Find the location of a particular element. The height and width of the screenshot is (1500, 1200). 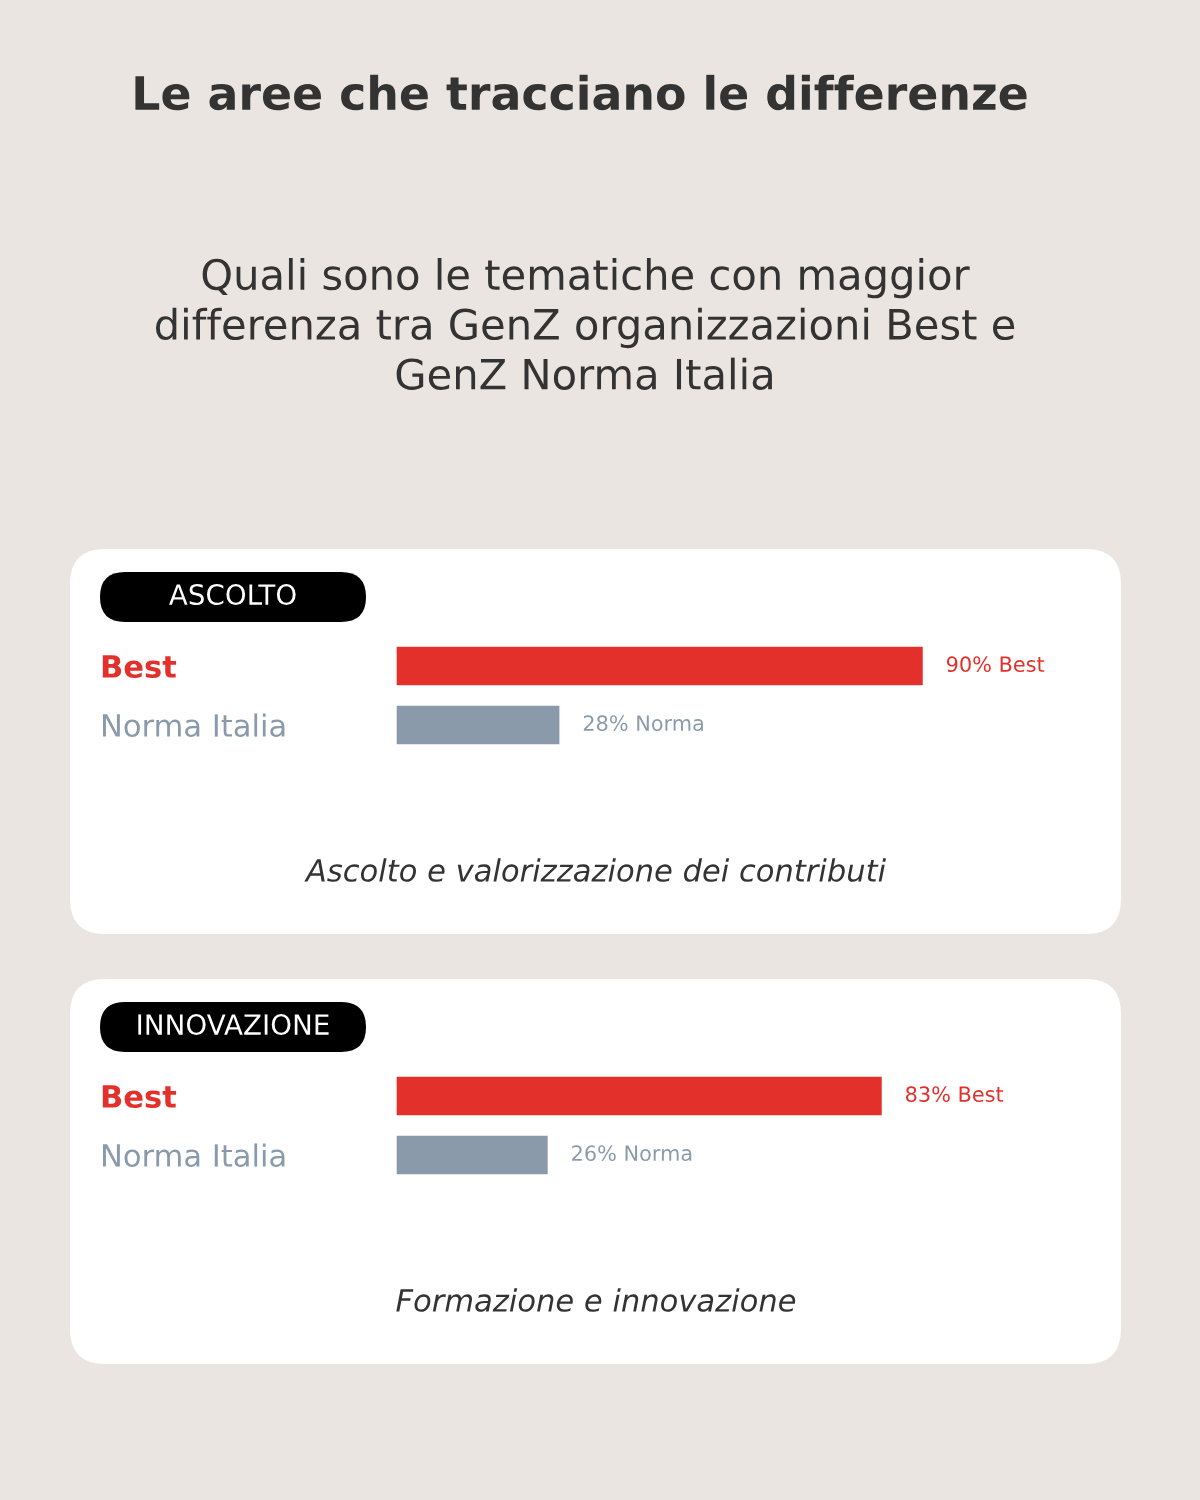

data-label: 28% Norma is located at coordinates (643, 723).